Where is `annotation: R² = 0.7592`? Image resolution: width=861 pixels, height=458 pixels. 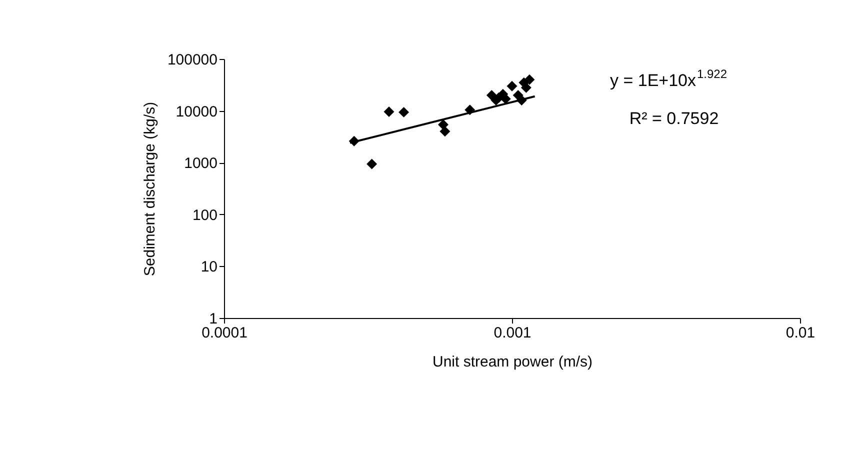
annotation: R² = 0.7592 is located at coordinates (674, 118).